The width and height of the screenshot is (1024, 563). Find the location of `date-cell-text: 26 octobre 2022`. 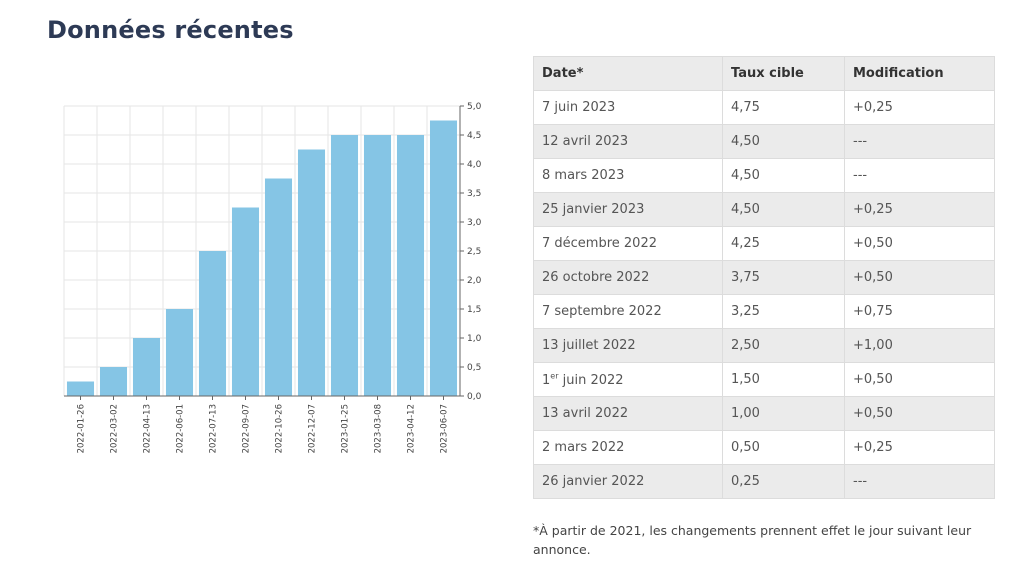

date-cell-text: 26 octobre 2022 is located at coordinates (596, 277).